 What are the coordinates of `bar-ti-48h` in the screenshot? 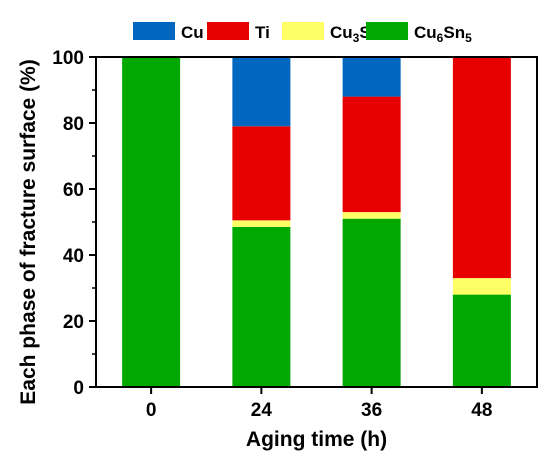 It's located at (481, 168).